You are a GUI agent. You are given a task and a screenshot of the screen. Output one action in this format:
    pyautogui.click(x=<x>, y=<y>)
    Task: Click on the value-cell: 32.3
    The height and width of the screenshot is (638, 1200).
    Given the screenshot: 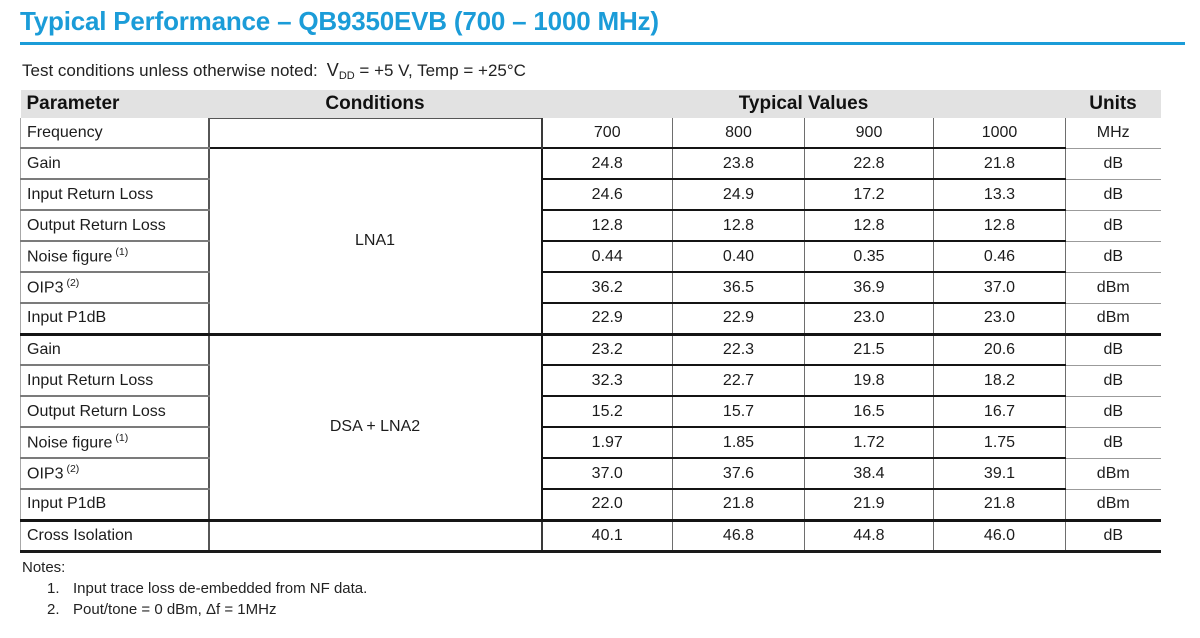 What is the action you would take?
    pyautogui.click(x=607, y=381)
    